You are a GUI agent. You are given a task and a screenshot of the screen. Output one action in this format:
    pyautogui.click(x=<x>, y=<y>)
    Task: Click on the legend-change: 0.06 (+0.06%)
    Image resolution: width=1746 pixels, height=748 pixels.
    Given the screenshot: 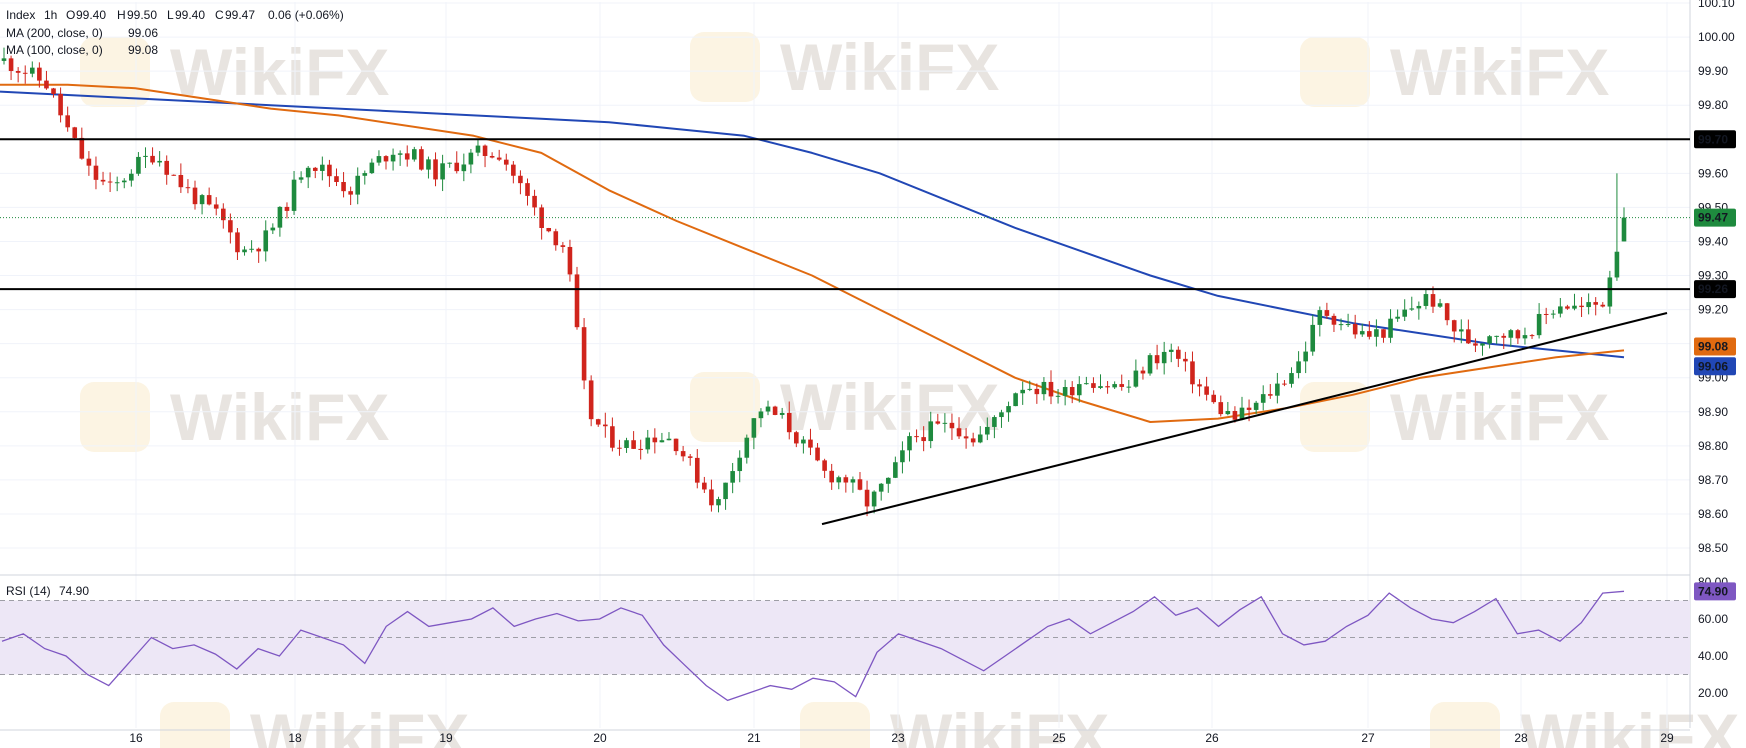 What is the action you would take?
    pyautogui.click(x=306, y=15)
    